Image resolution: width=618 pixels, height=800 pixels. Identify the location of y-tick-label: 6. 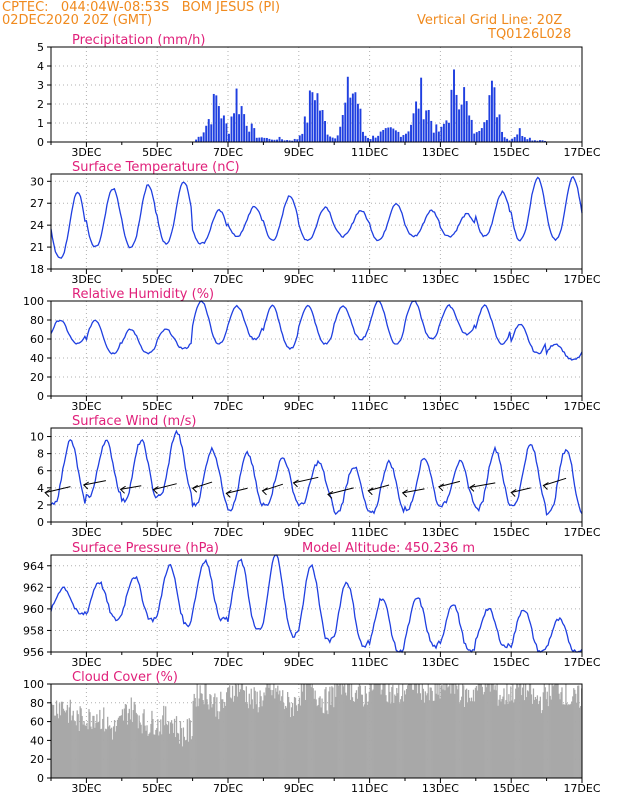
(40, 471).